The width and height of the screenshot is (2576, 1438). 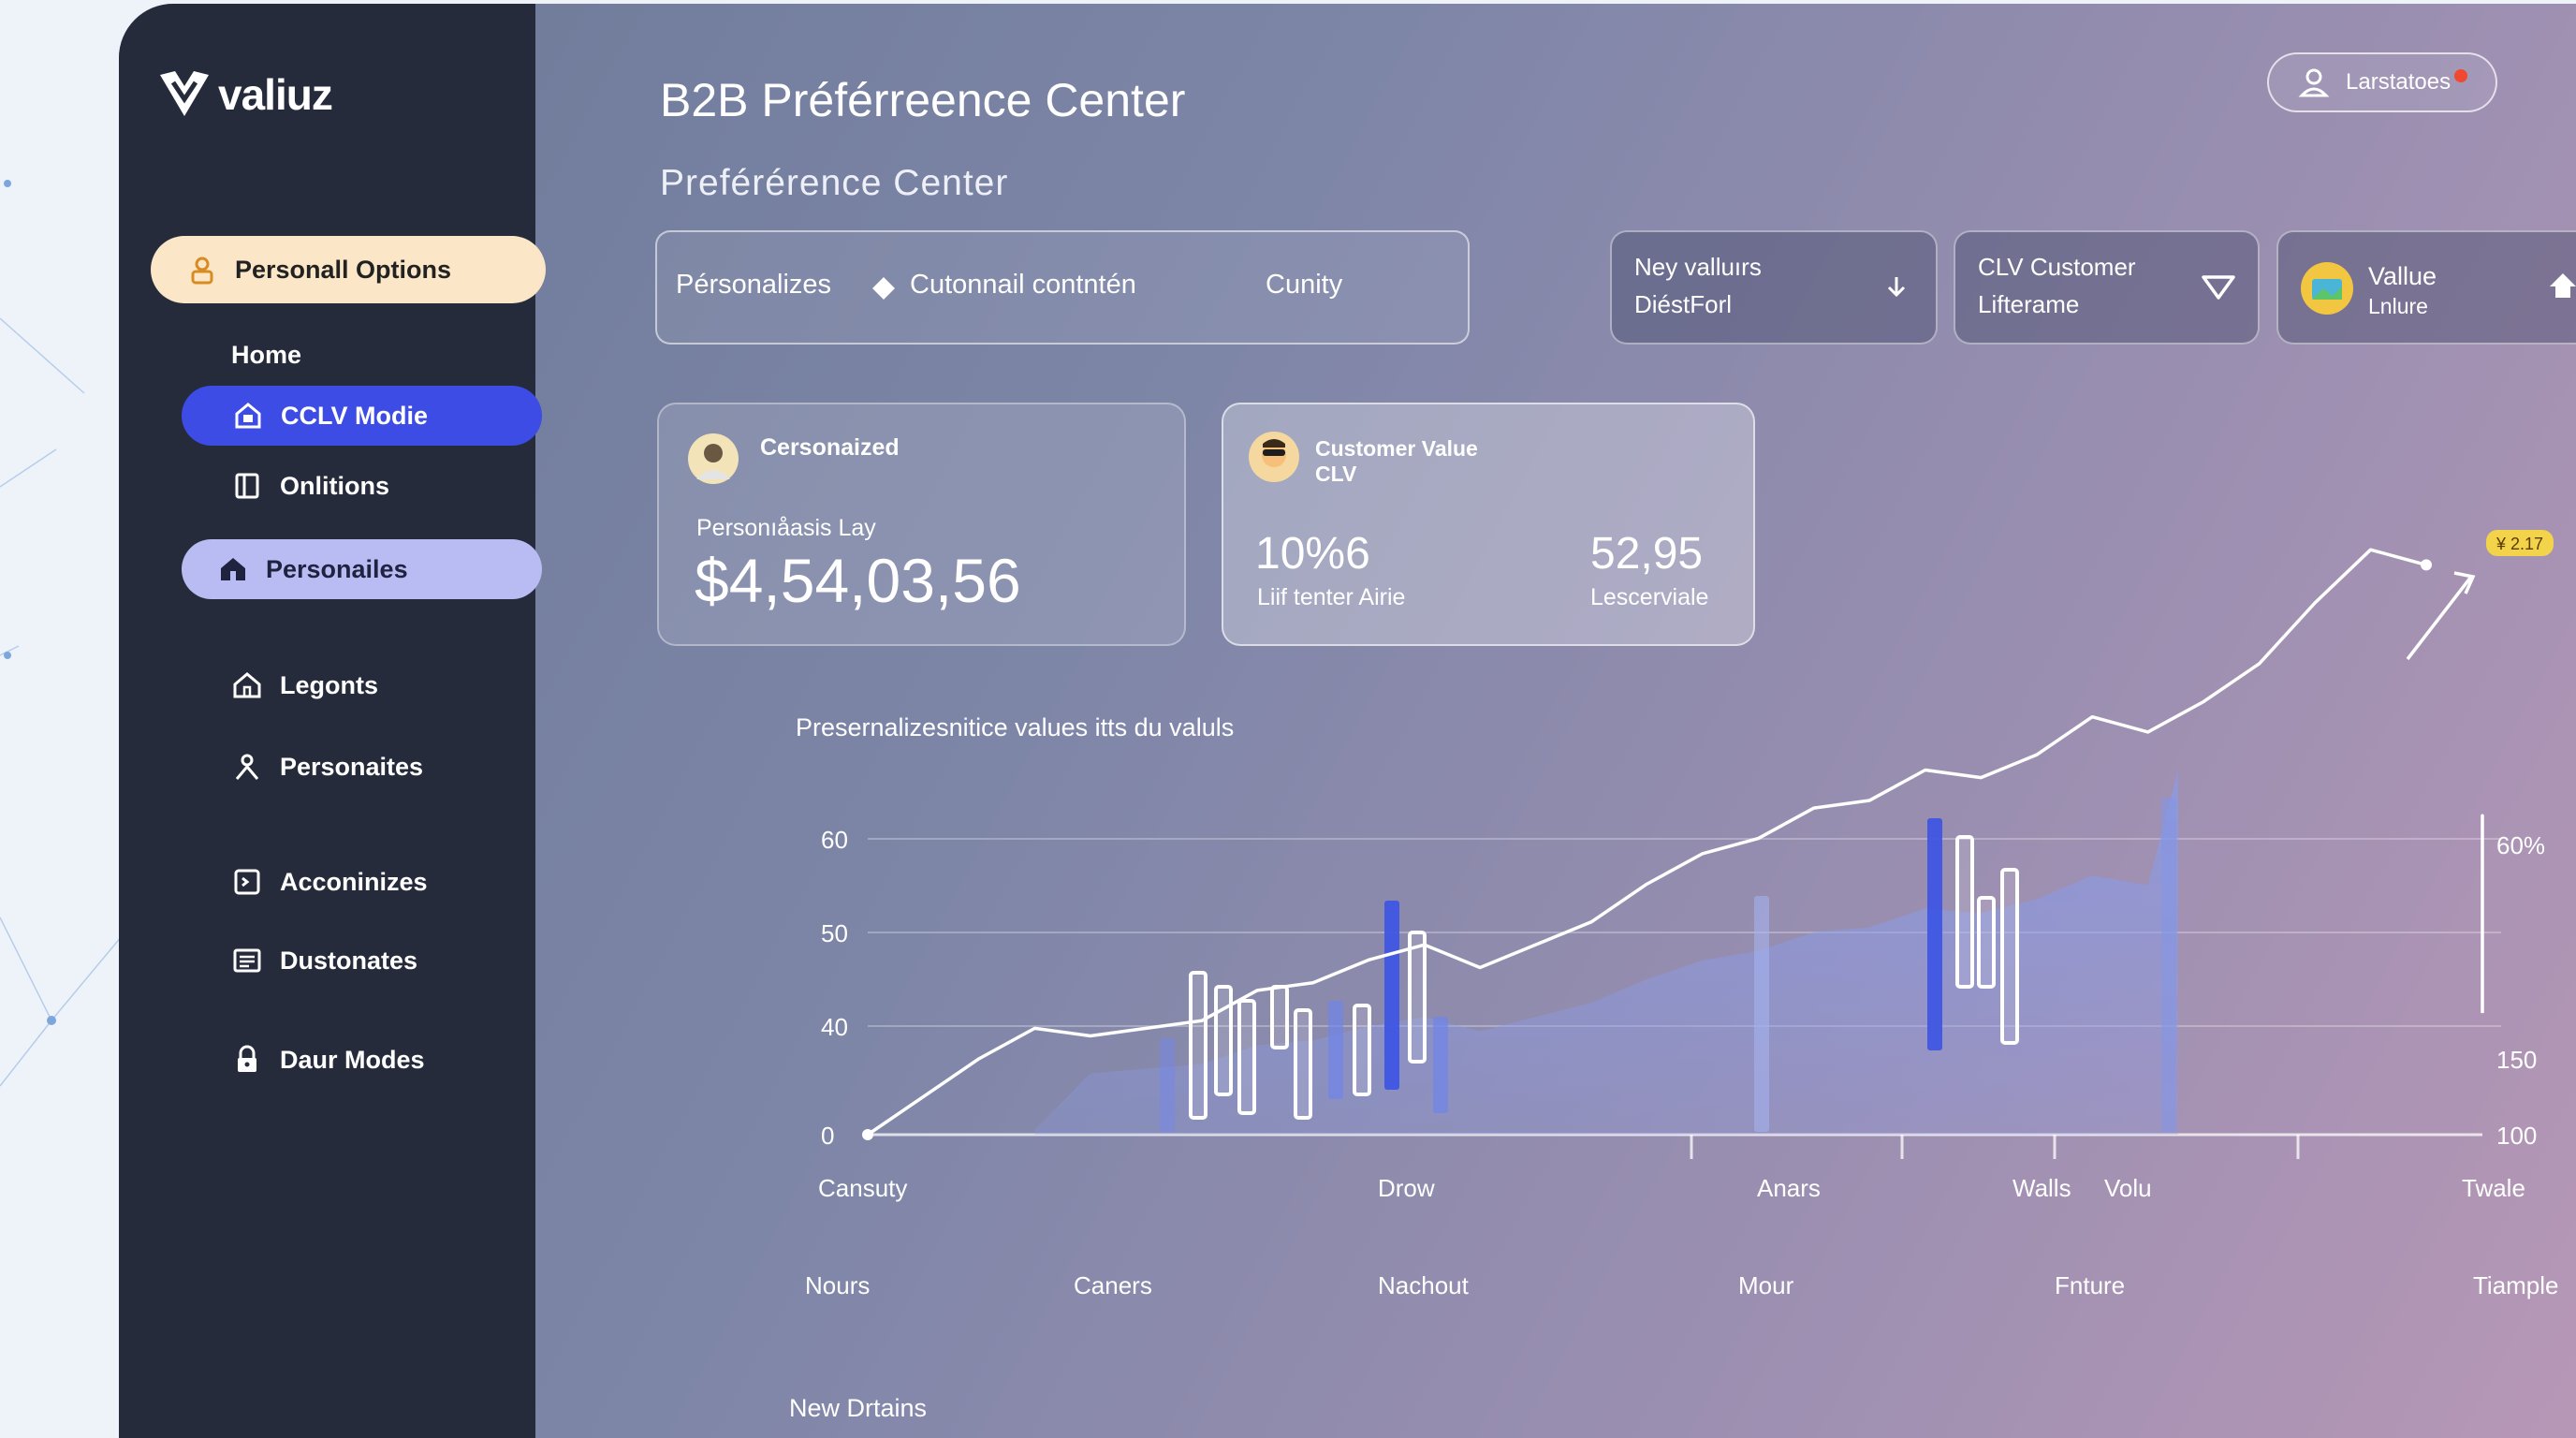 I want to click on card-label-sub: CLV, so click(x=1336, y=474).